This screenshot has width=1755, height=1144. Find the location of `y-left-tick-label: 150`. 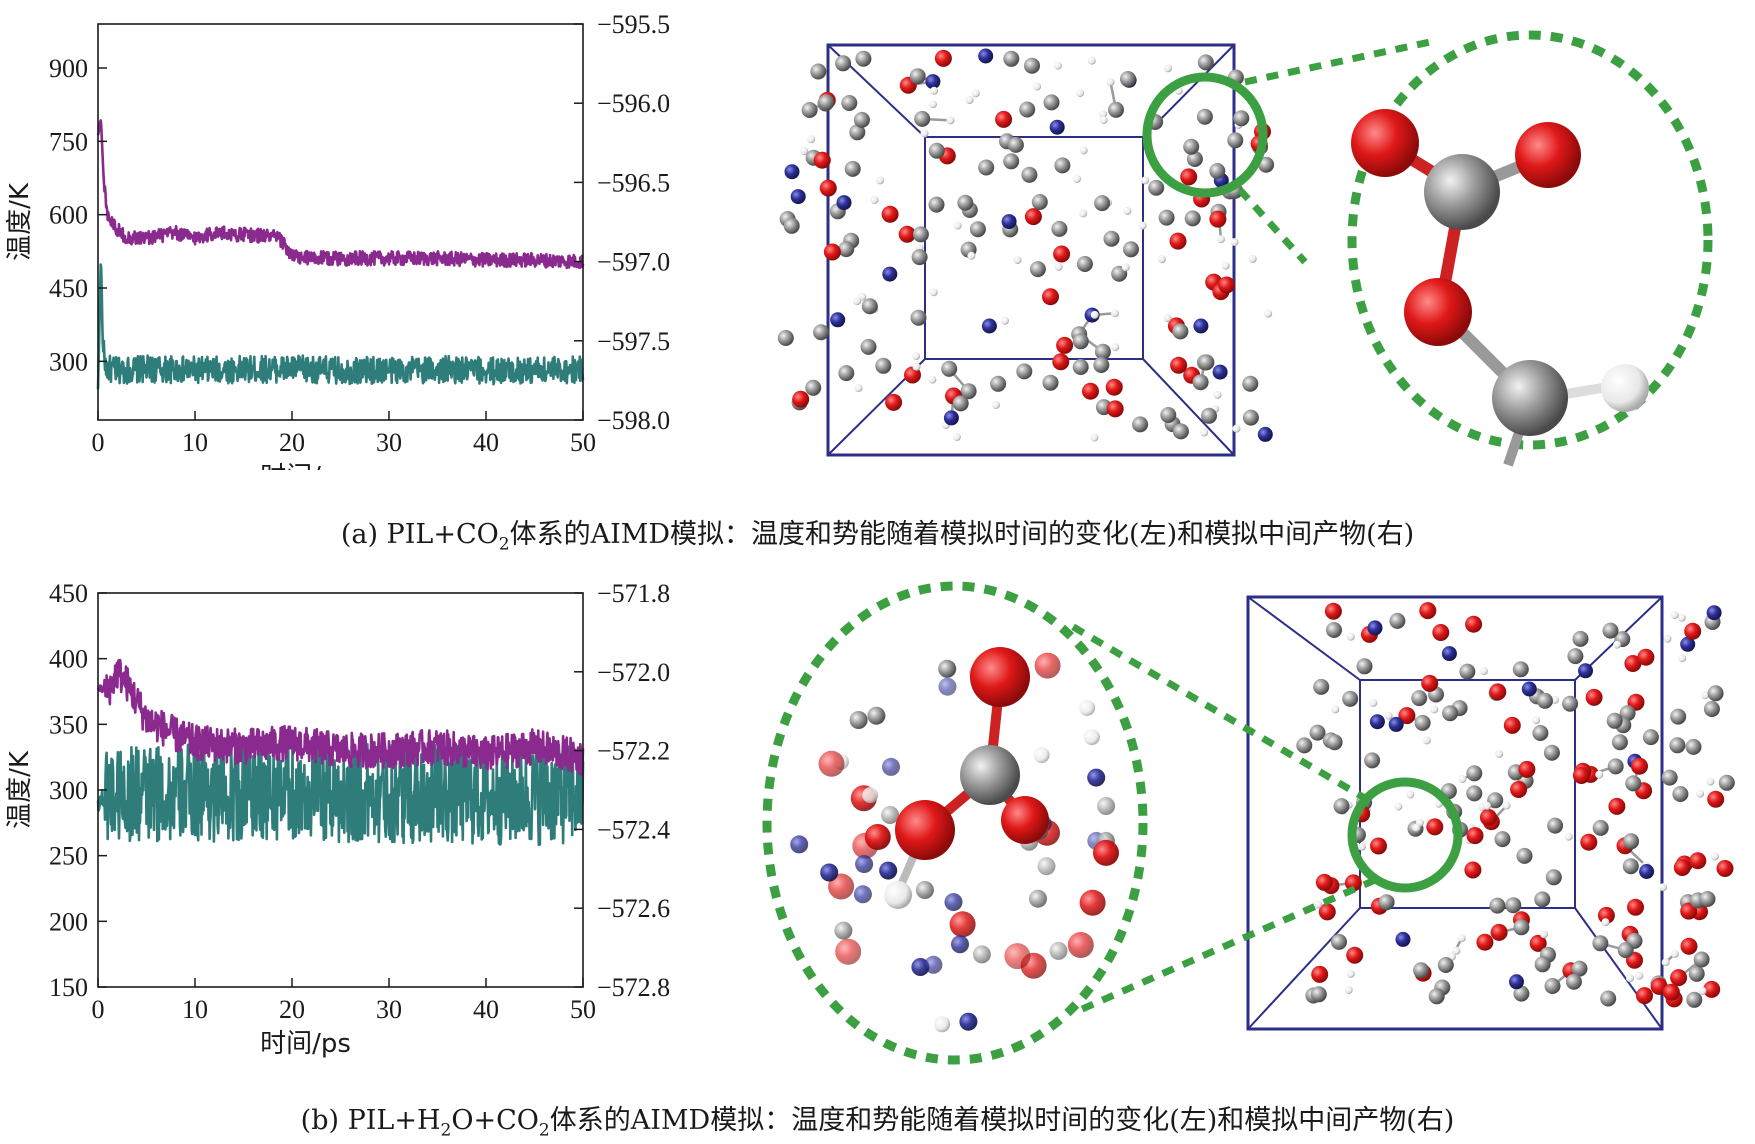

y-left-tick-label: 150 is located at coordinates (68, 987).